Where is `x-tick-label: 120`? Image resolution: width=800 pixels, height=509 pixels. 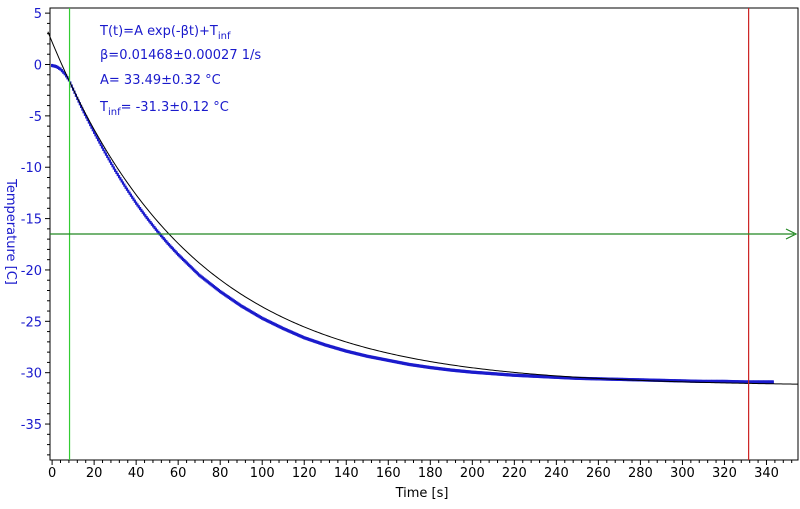 x-tick-label: 120 is located at coordinates (304, 473).